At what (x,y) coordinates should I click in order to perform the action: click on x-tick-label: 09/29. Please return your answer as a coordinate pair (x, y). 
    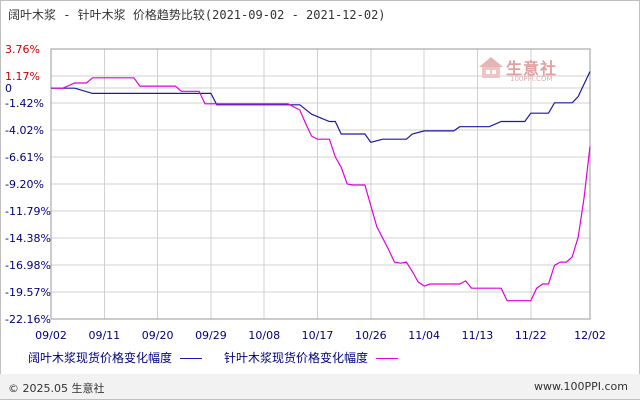
    Looking at the image, I should click on (211, 335).